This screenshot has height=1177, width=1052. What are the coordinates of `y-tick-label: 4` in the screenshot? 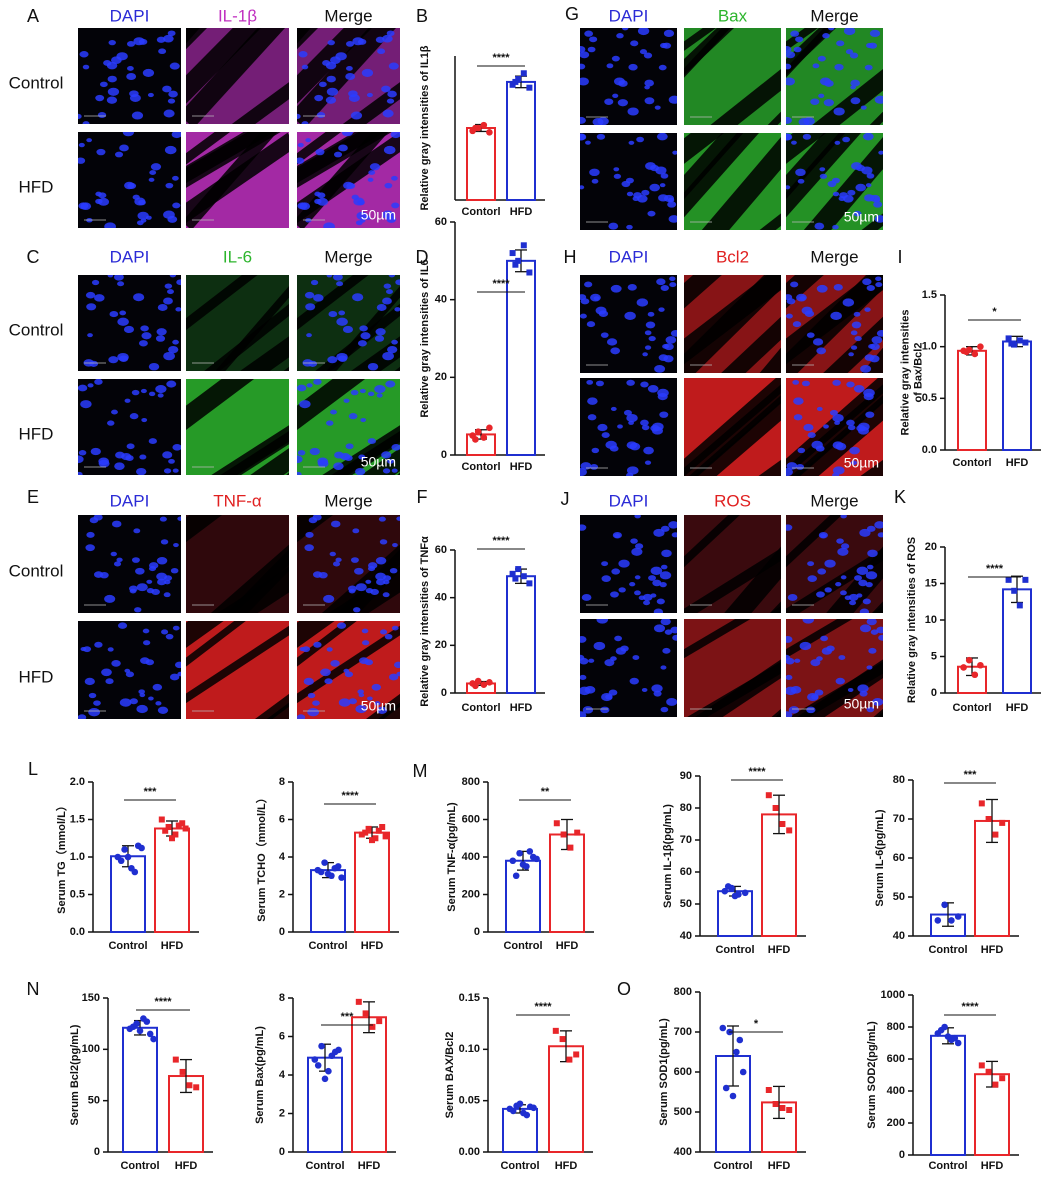 It's located at (282, 857).